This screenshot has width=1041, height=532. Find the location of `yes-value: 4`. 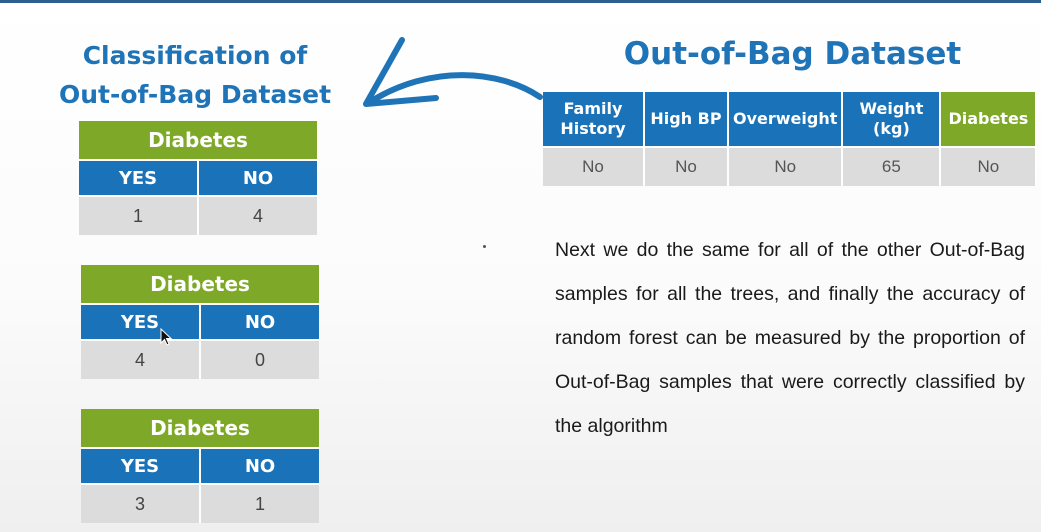

yes-value: 4 is located at coordinates (140, 360).